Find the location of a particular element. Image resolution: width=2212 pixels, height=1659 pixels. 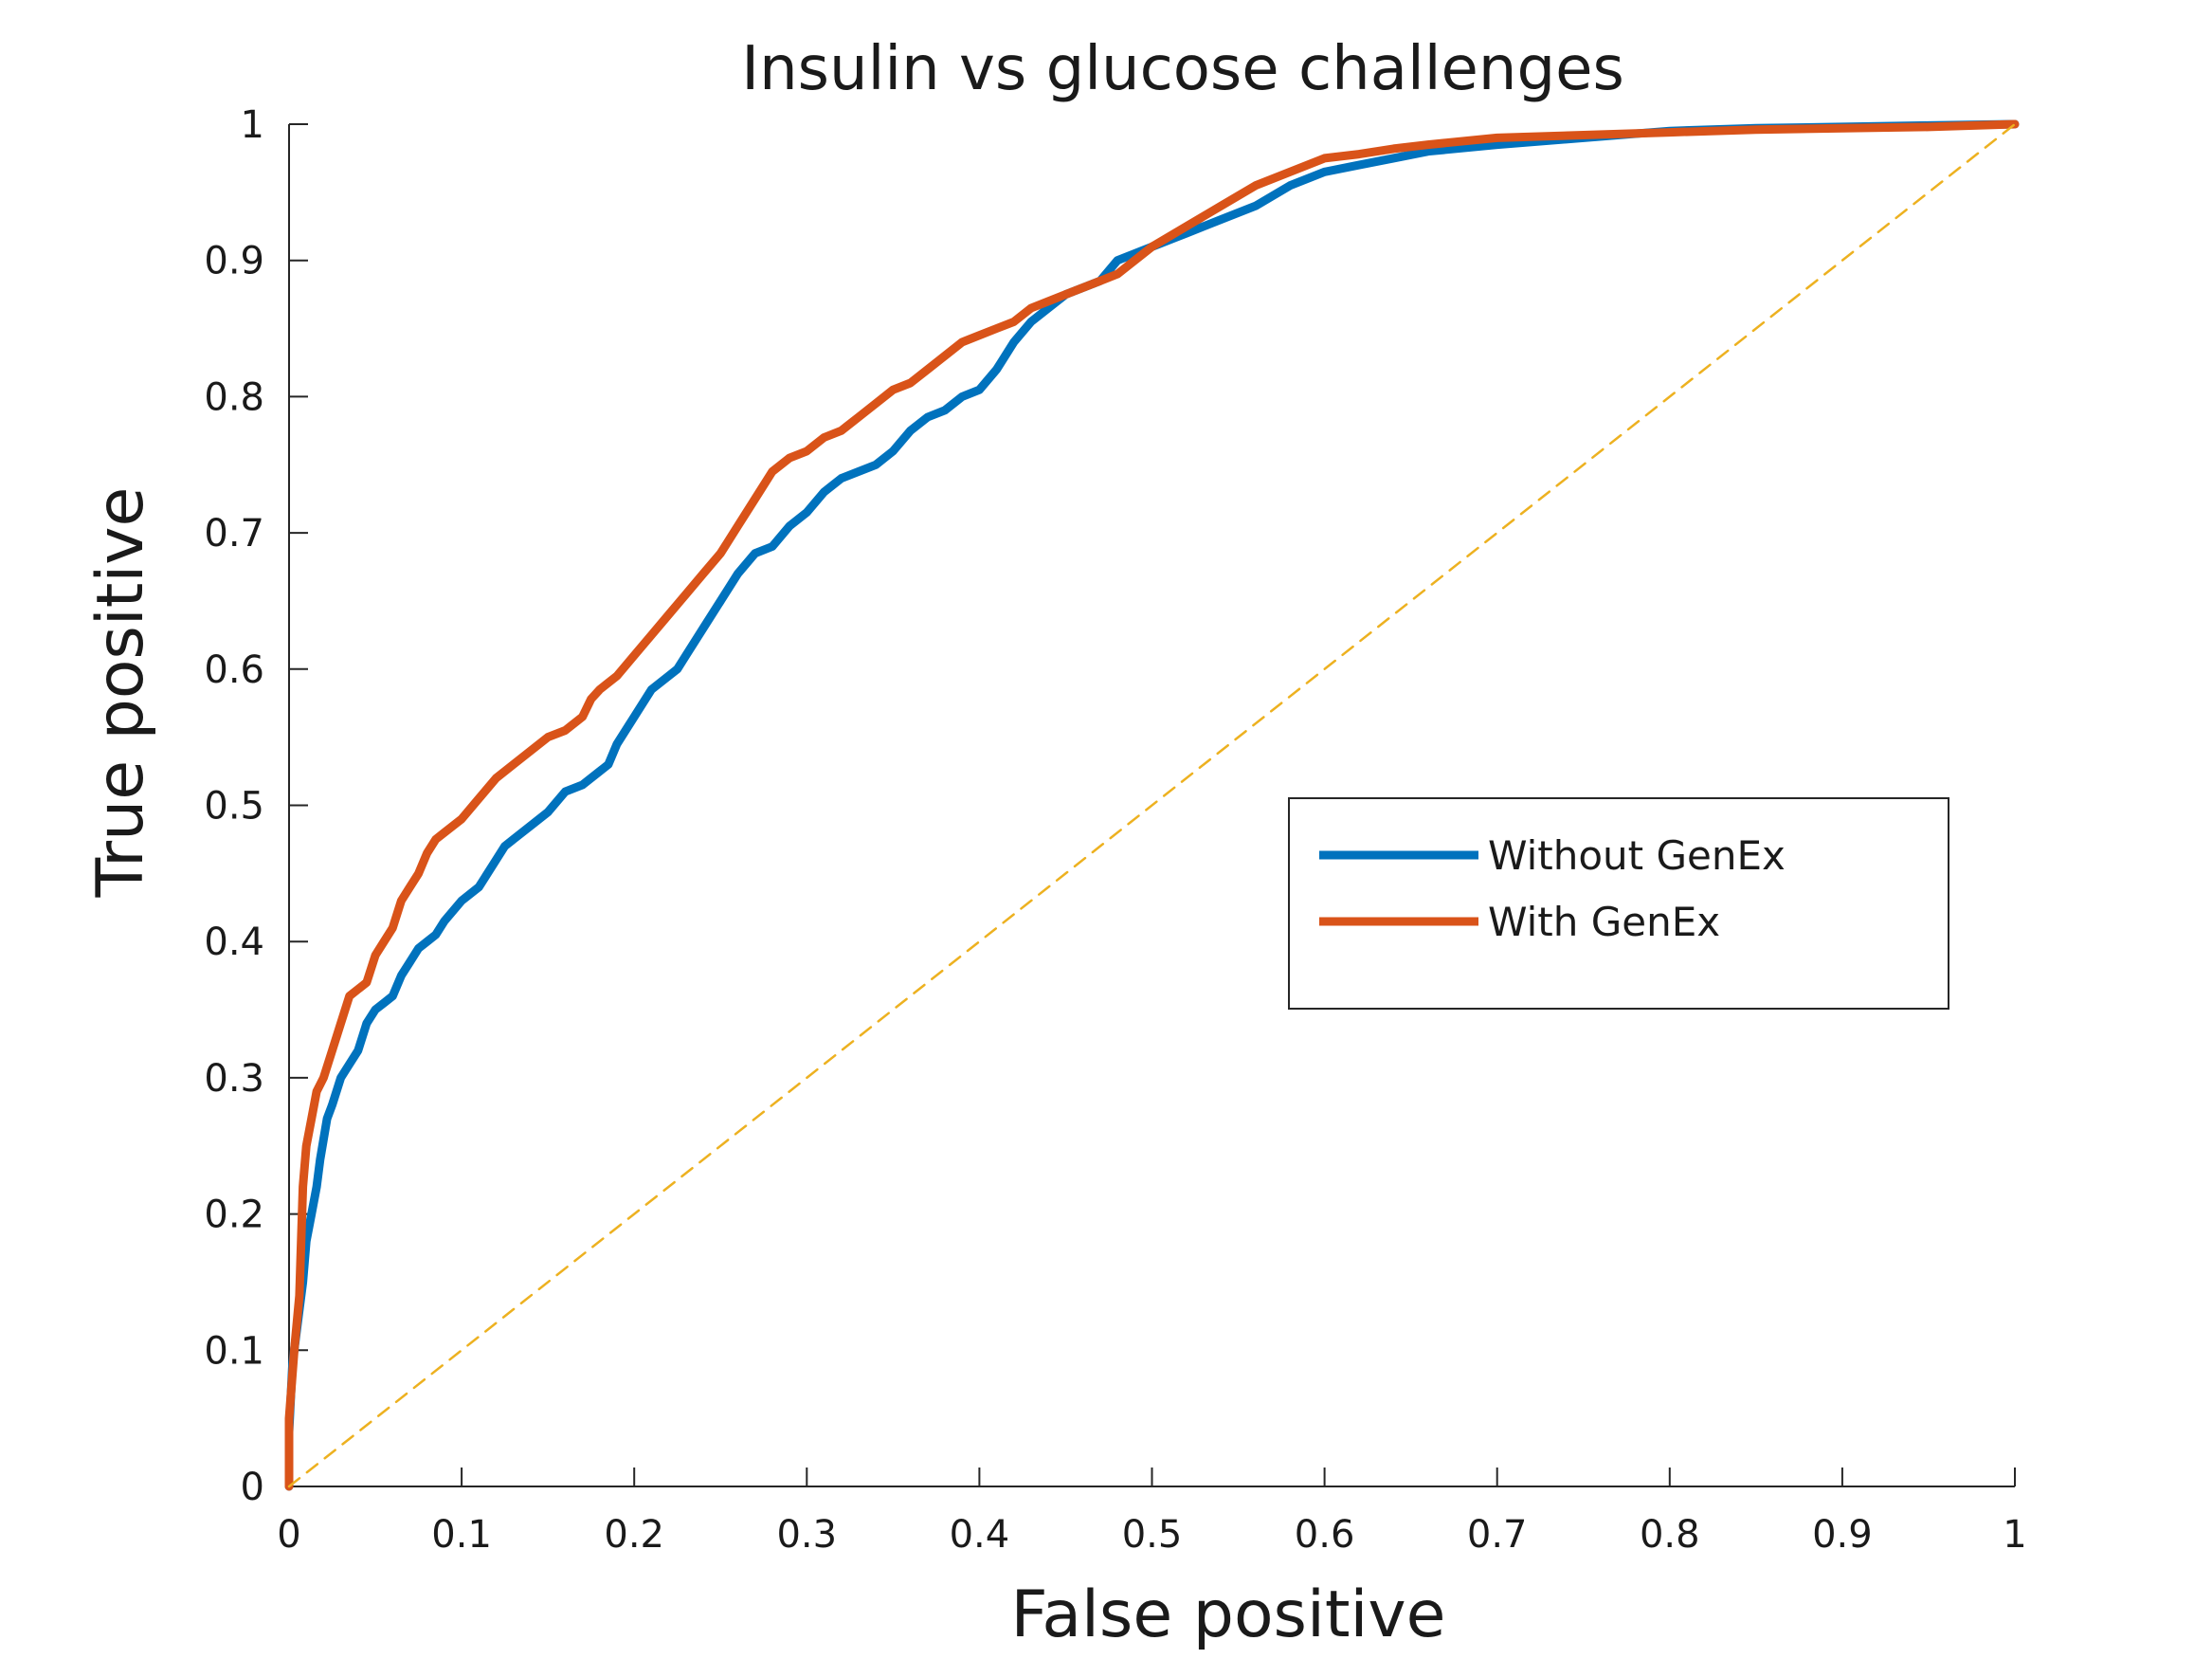

x-tick-label: 0.9 is located at coordinates (1842, 1535).